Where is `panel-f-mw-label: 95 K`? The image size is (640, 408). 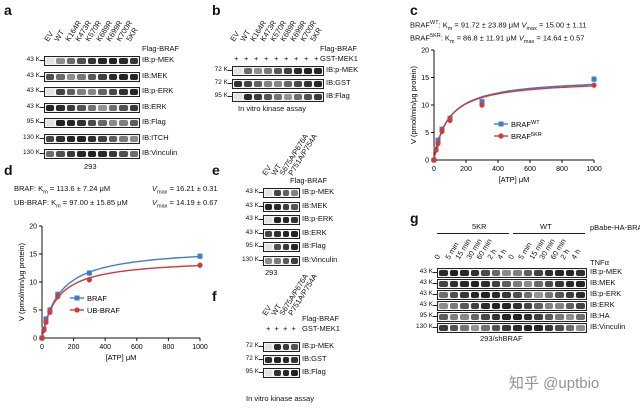 panel-f-mw-label: 95 K is located at coordinates (252, 371).